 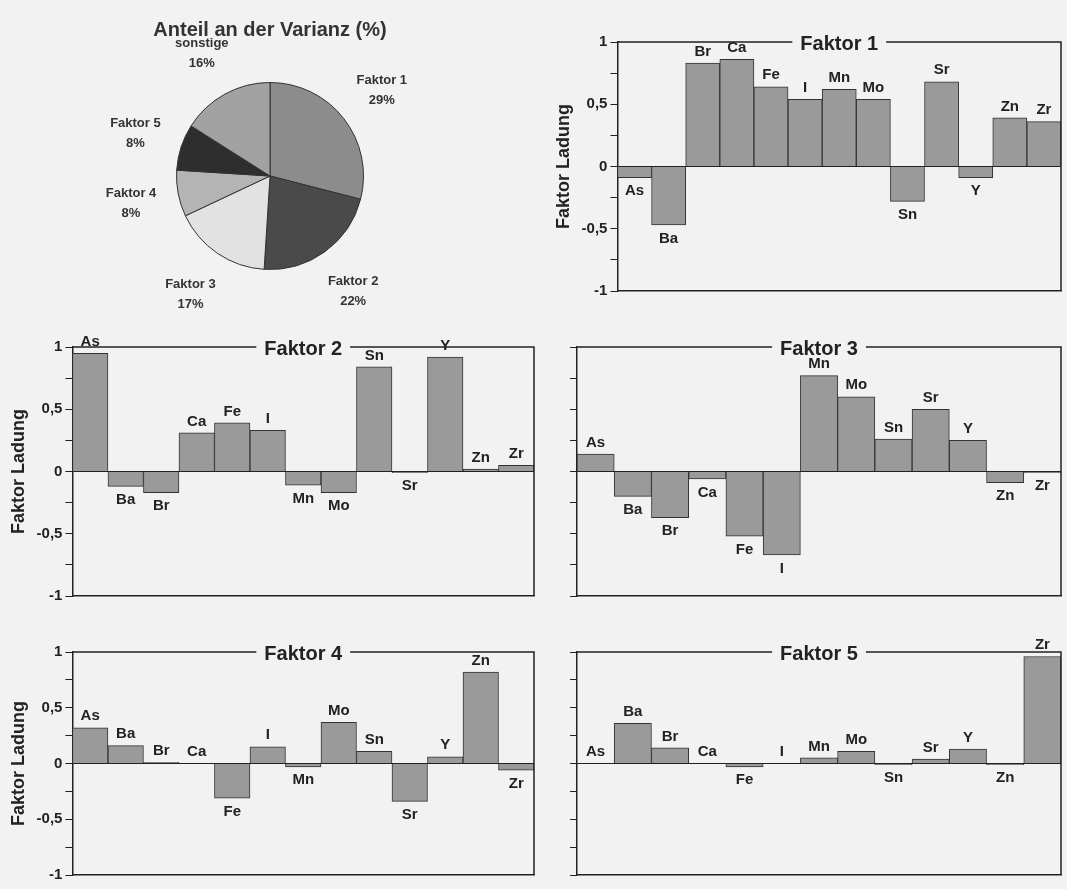 I want to click on slice-label: Faktor 3, so click(x=190, y=283).